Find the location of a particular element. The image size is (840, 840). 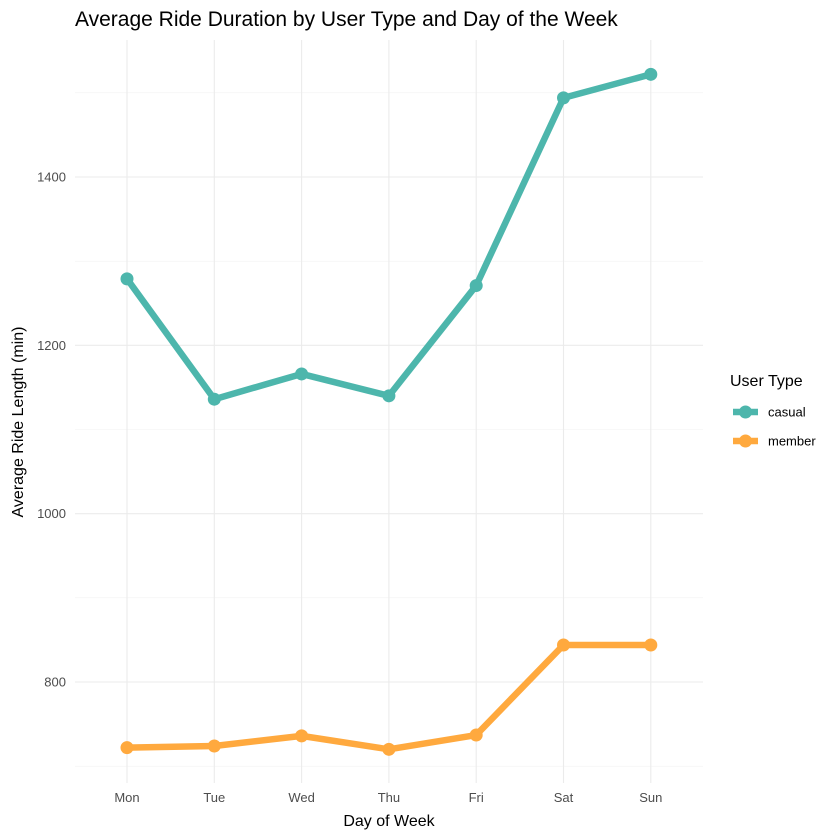

y-tick-label: 800 is located at coordinates (55, 682).